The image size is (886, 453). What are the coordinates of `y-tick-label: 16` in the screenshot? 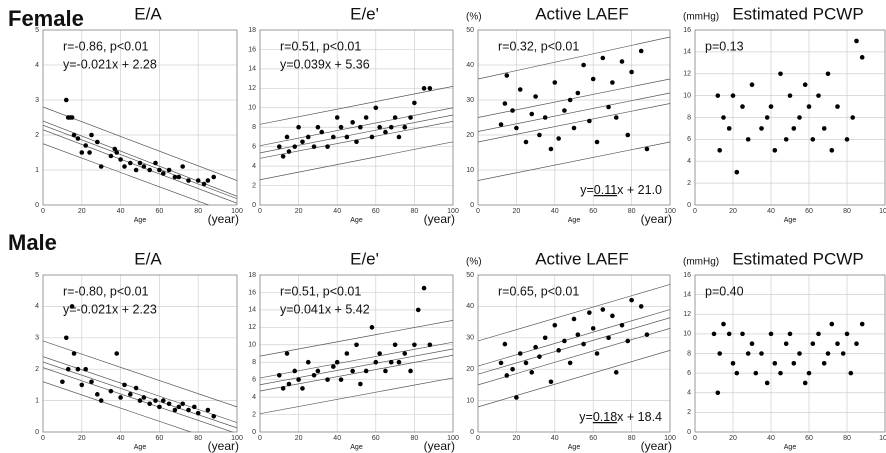 It's located at (252, 292).